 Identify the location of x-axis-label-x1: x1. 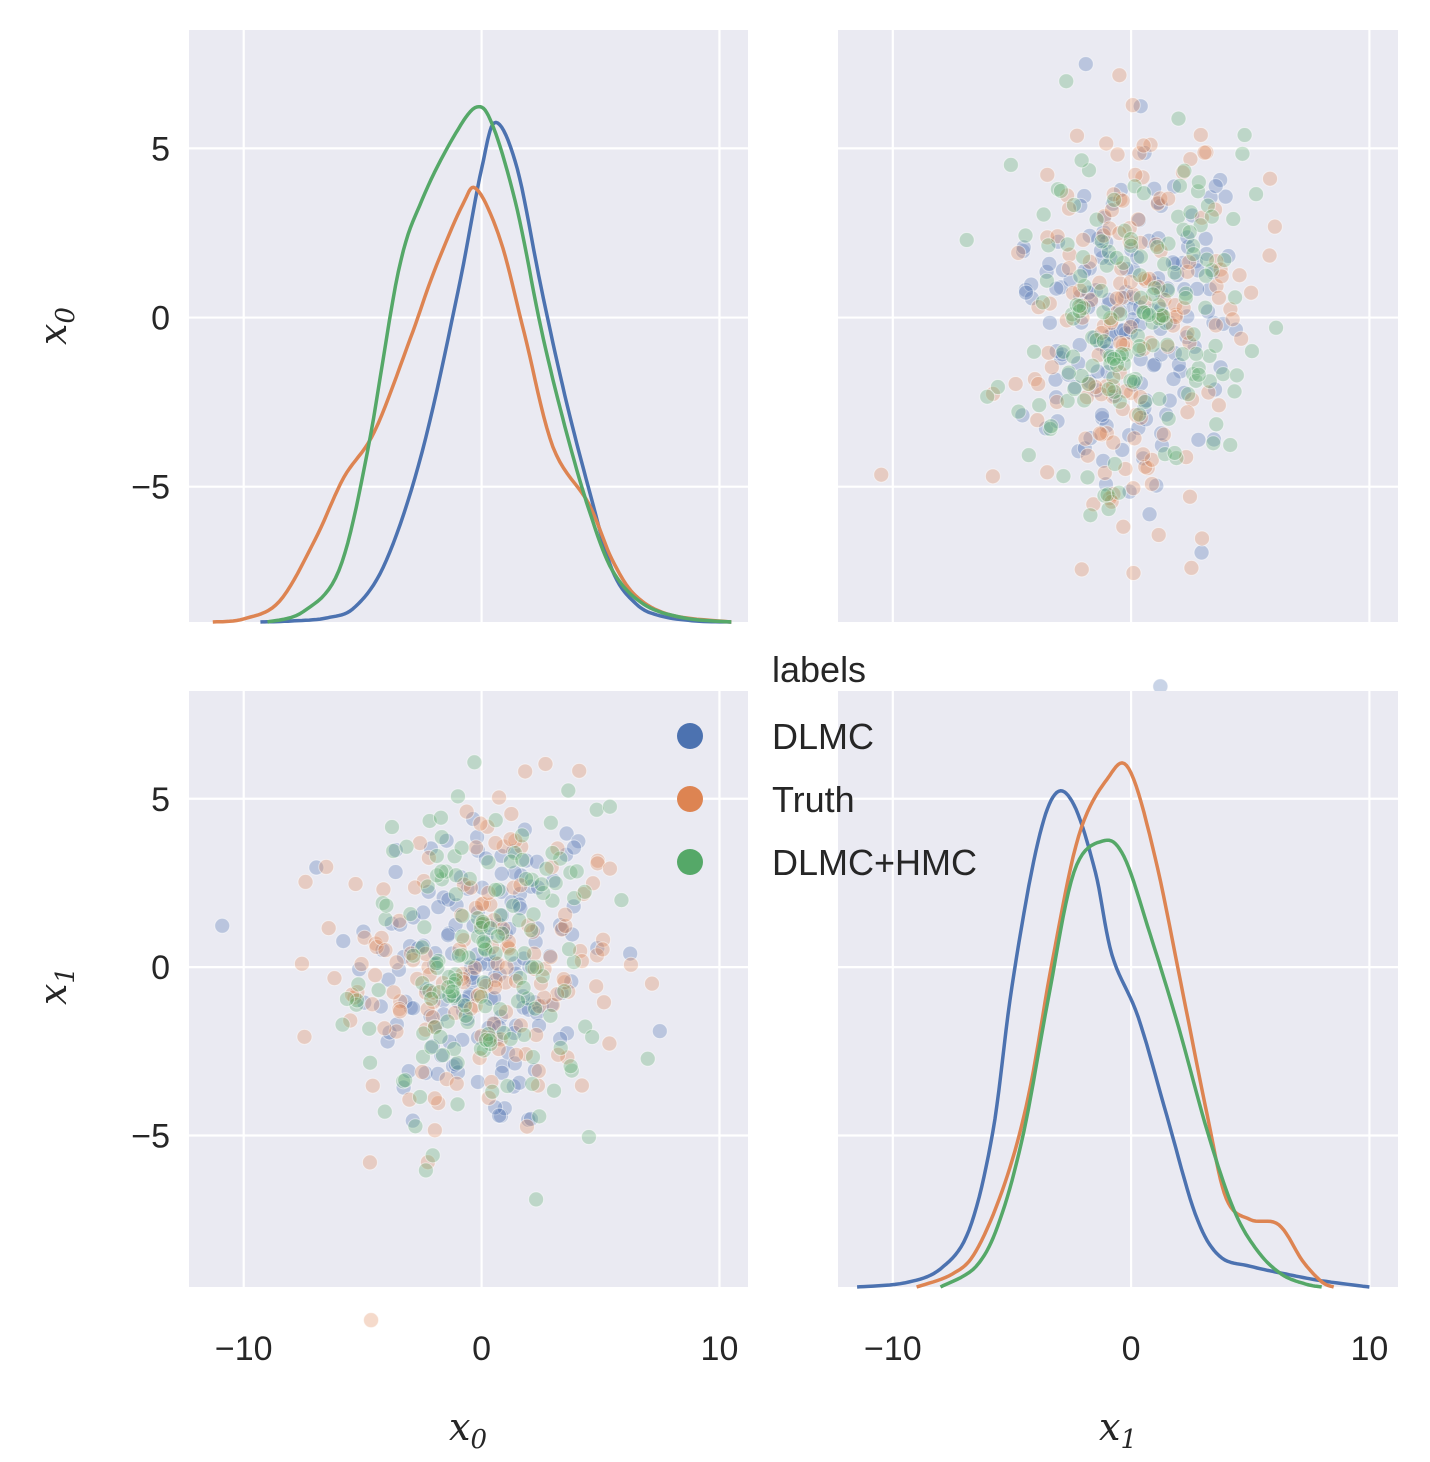
(1118, 1430).